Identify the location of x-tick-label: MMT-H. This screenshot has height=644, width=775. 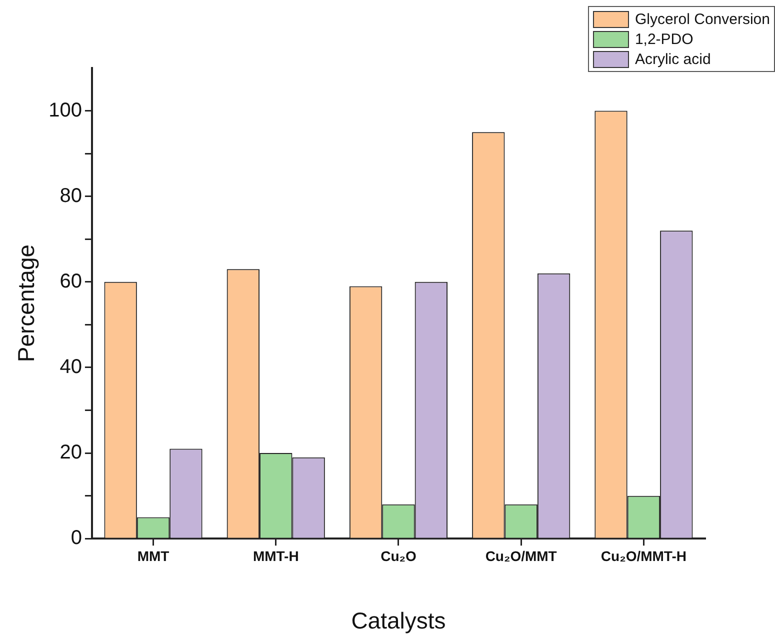
(275, 556).